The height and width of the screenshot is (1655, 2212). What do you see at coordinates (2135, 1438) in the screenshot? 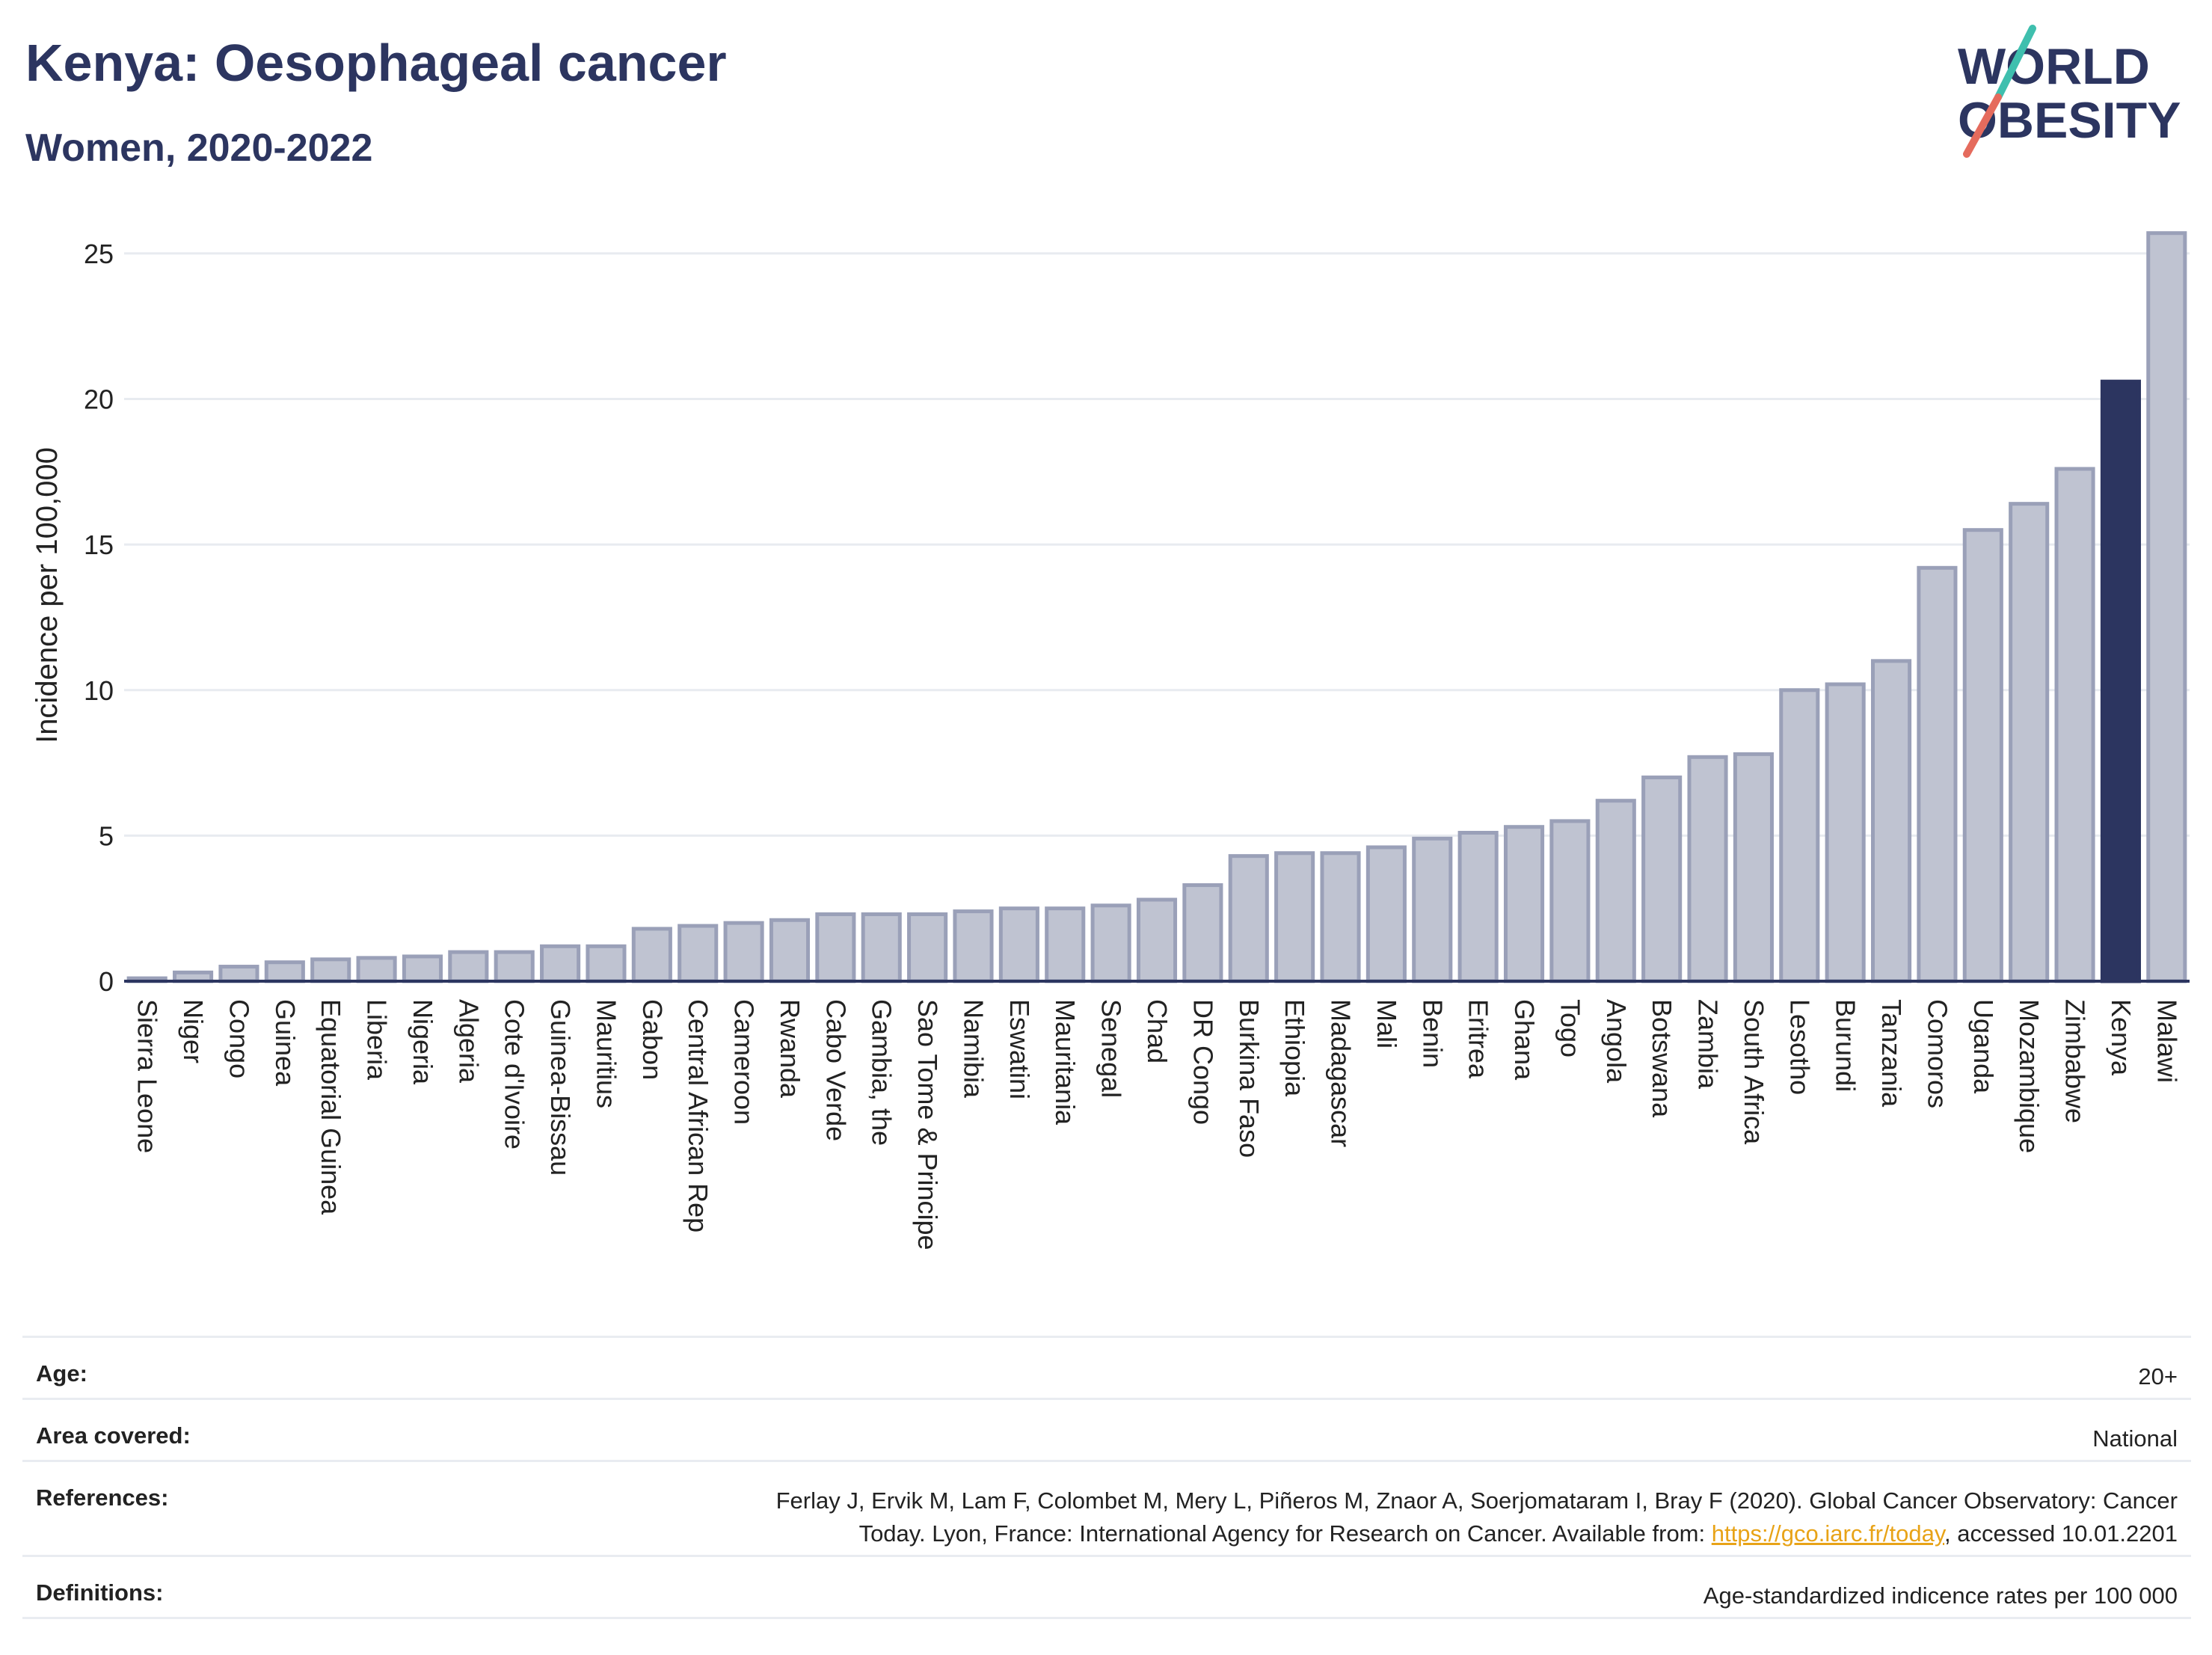
I see `meta-value-area: National` at bounding box center [2135, 1438].